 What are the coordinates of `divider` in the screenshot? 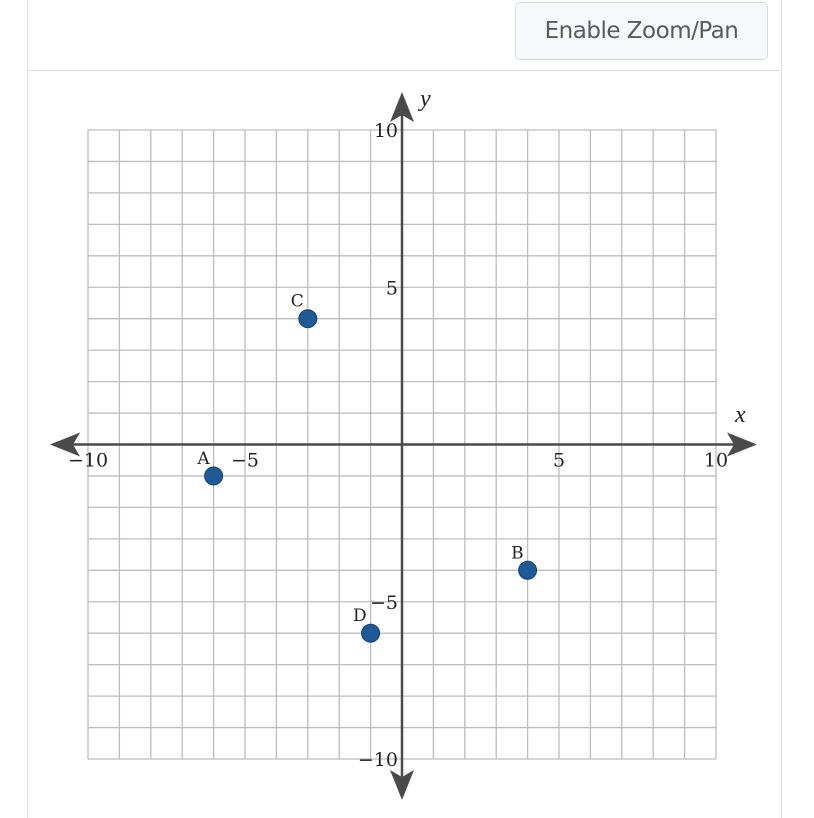 It's located at (404, 70).